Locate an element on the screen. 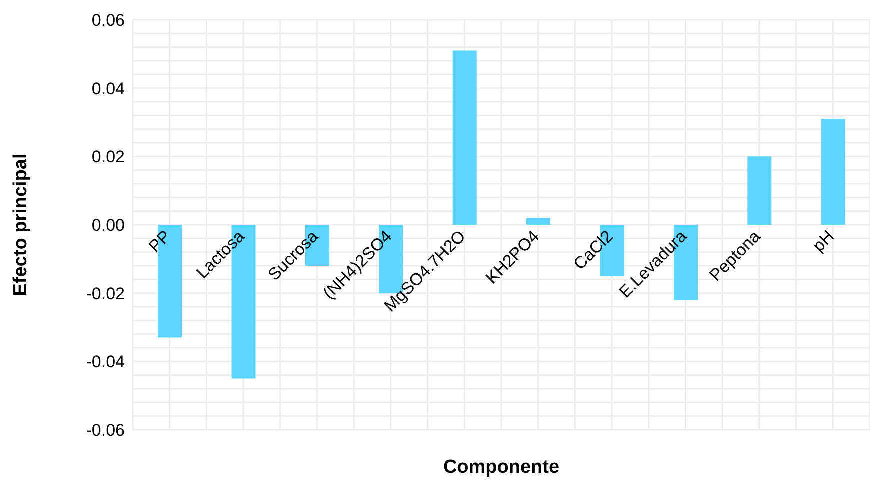 This screenshot has height=482, width=870. y-tick-label: -0.02 is located at coordinates (105, 294).